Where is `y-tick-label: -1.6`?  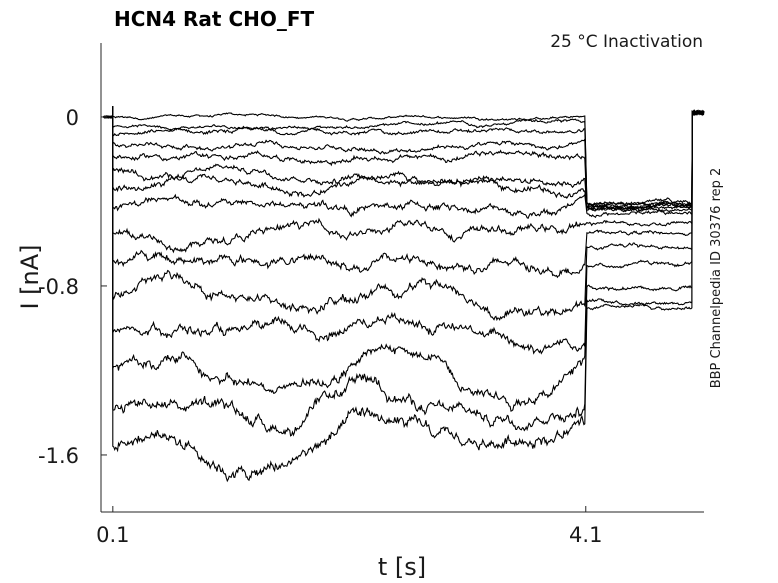
y-tick-label: -1.6 is located at coordinates (58, 456).